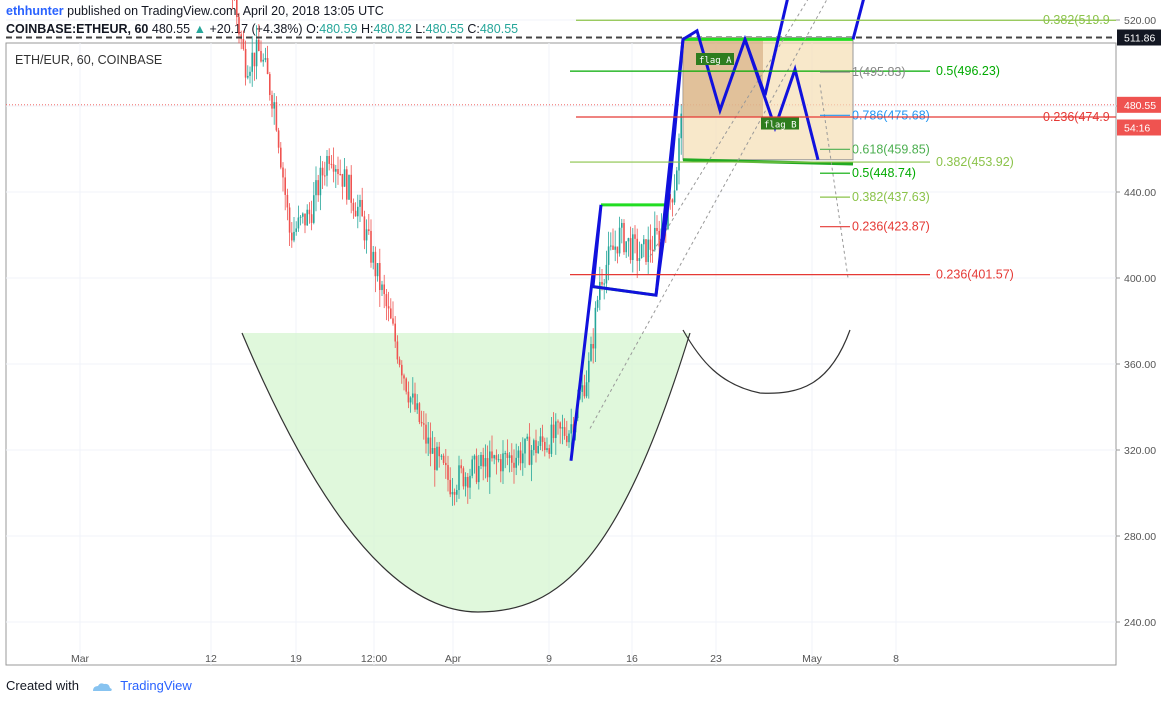 The image size is (1169, 703). What do you see at coordinates (1139, 39) in the screenshot?
I see `price-label: 511.86` at bounding box center [1139, 39].